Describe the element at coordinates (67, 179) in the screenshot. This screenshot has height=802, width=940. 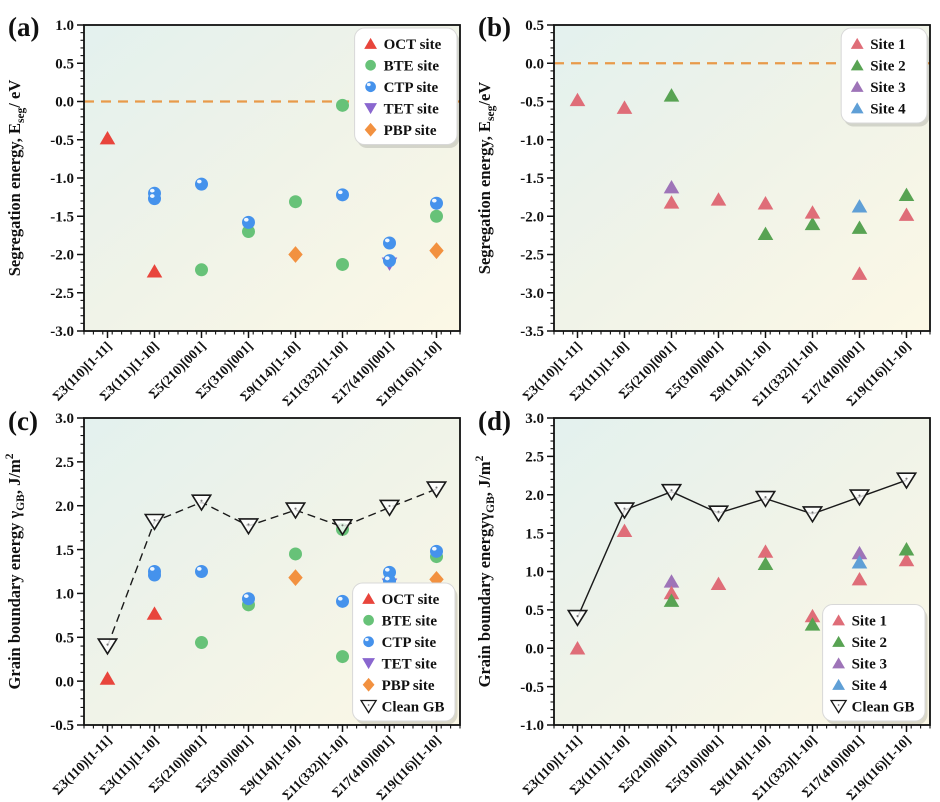
I see `y-axis: -3.0 -2.5 -2.0 -1.5 -1.0 -0.5 0.0 0.5 1.0` at that location.